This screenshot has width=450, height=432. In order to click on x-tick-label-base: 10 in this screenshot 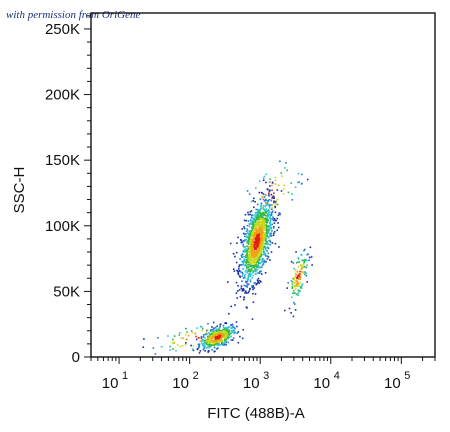, I will do `click(321, 383)`.